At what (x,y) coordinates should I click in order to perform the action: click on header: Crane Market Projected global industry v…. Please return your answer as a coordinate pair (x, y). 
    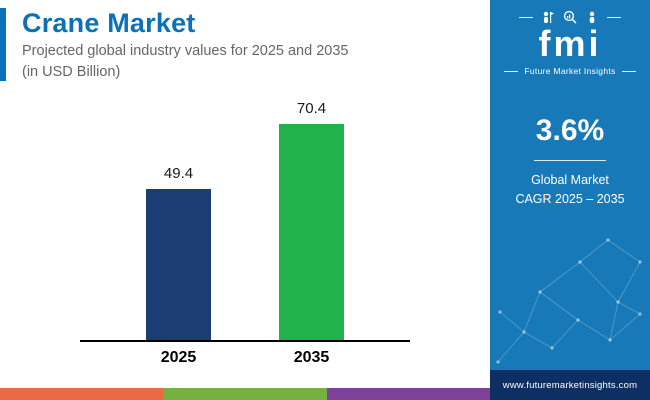
    Looking at the image, I should click on (245, 45).